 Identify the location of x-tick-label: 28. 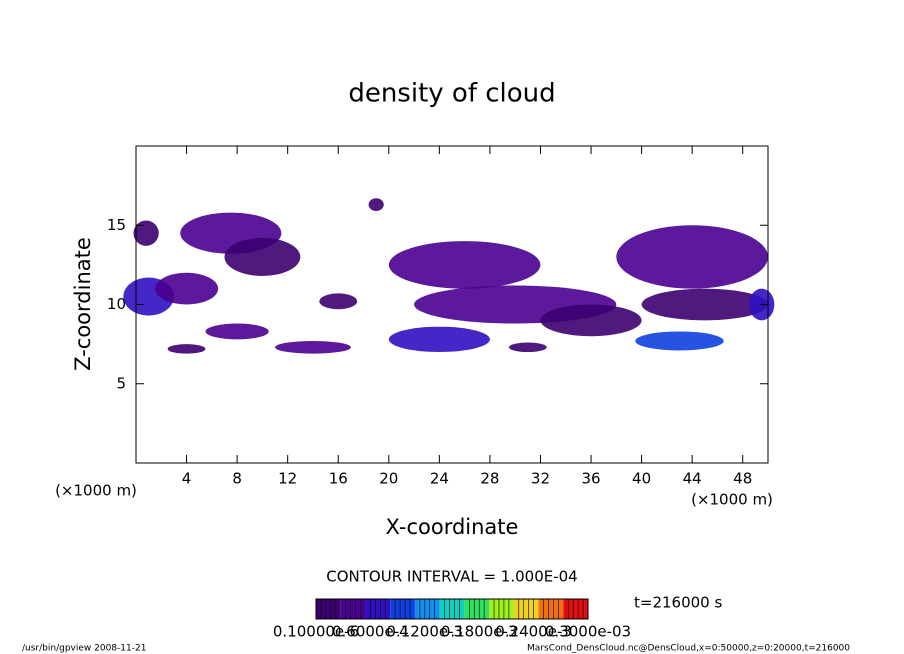
(489, 479).